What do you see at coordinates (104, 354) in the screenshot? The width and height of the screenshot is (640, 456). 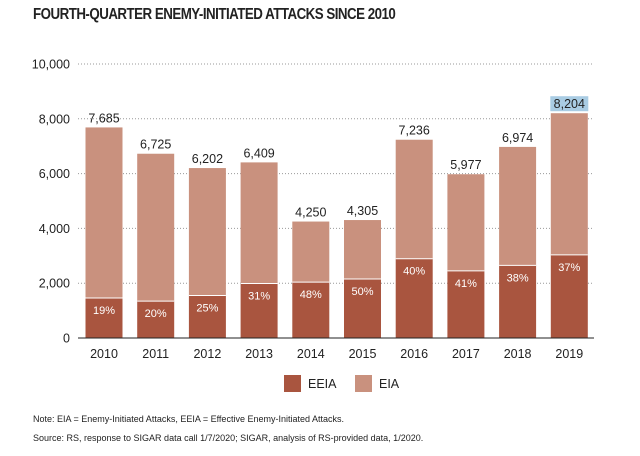 I see `x-tick-label: 2010` at bounding box center [104, 354].